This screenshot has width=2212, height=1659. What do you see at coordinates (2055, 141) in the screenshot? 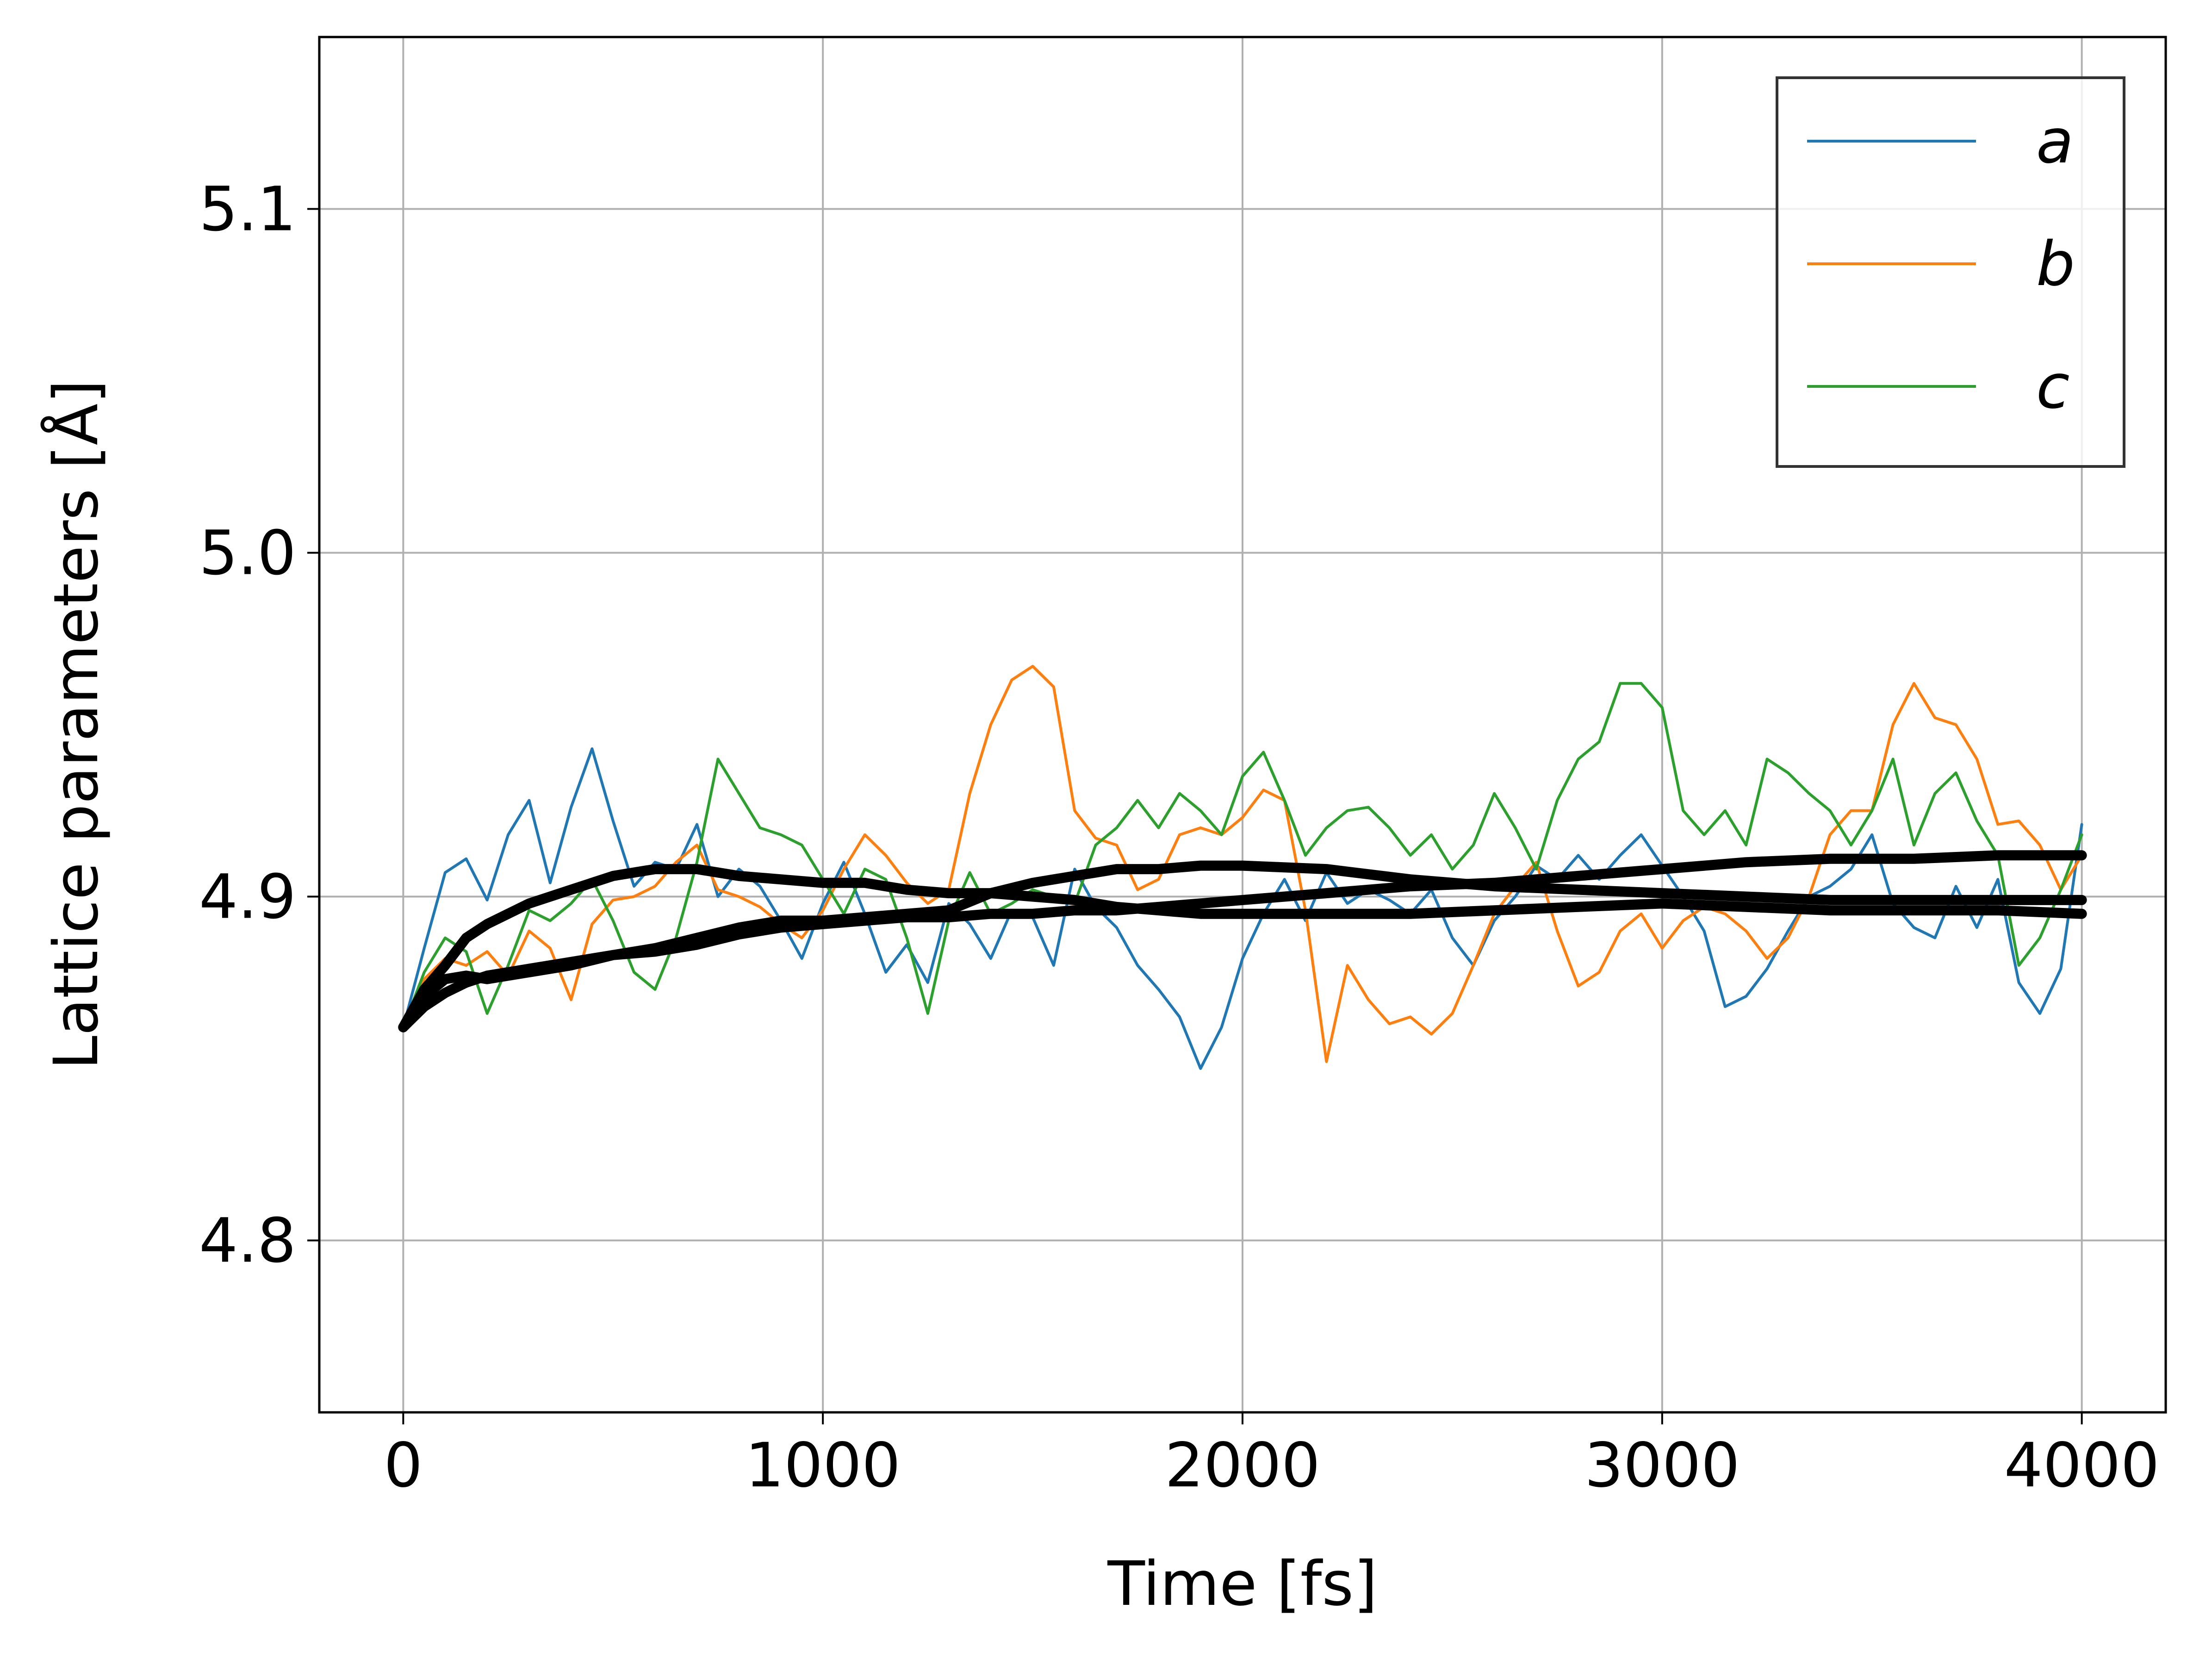
I see `legend-label-a: a` at bounding box center [2055, 141].